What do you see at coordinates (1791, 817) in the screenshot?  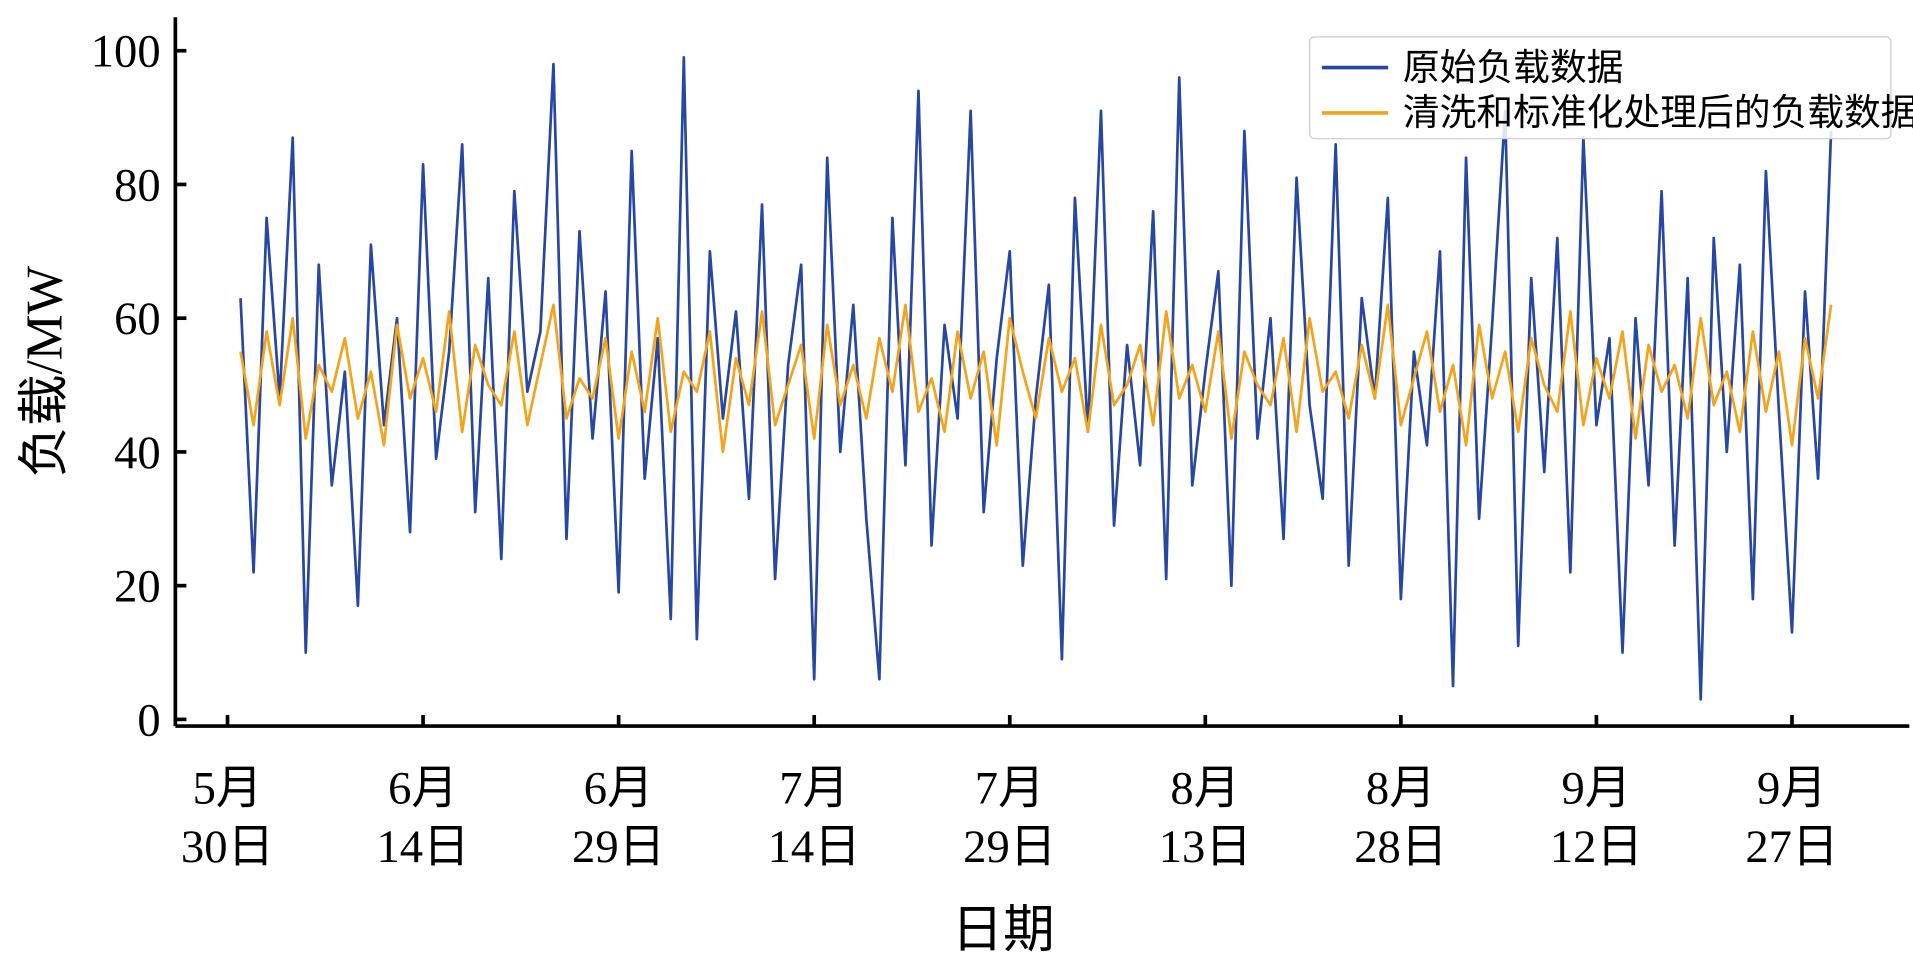 I see `x-tick-label: 9月 27日` at bounding box center [1791, 817].